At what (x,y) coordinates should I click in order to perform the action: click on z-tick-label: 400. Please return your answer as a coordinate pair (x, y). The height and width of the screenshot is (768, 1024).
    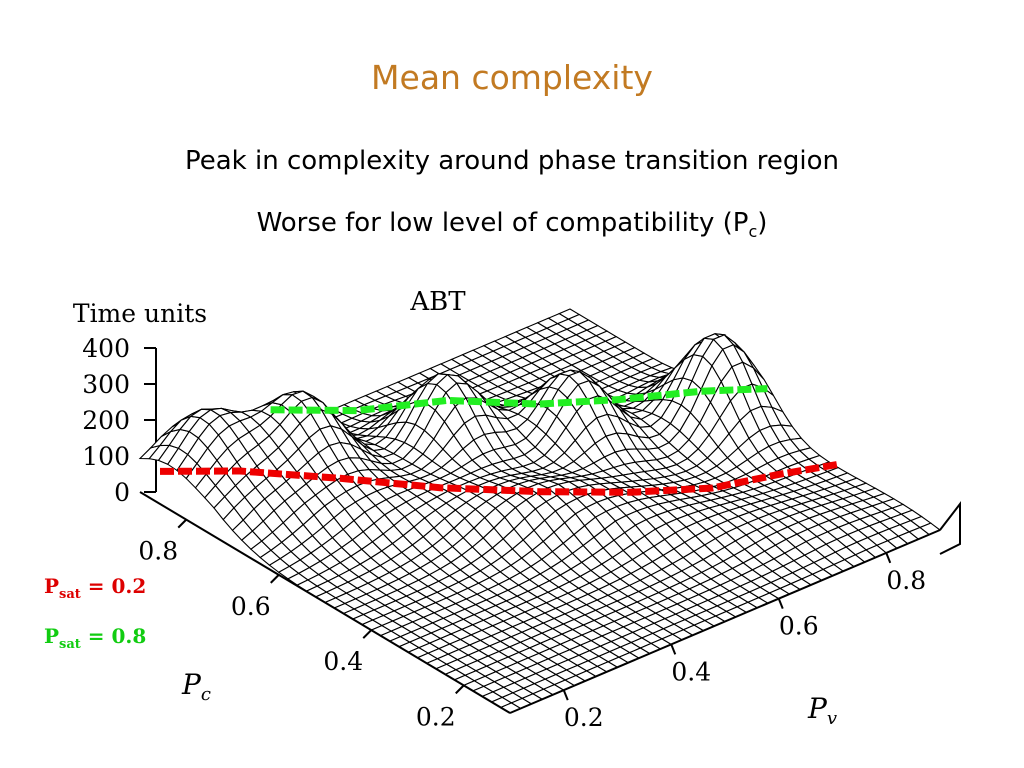
    Looking at the image, I should click on (106, 348).